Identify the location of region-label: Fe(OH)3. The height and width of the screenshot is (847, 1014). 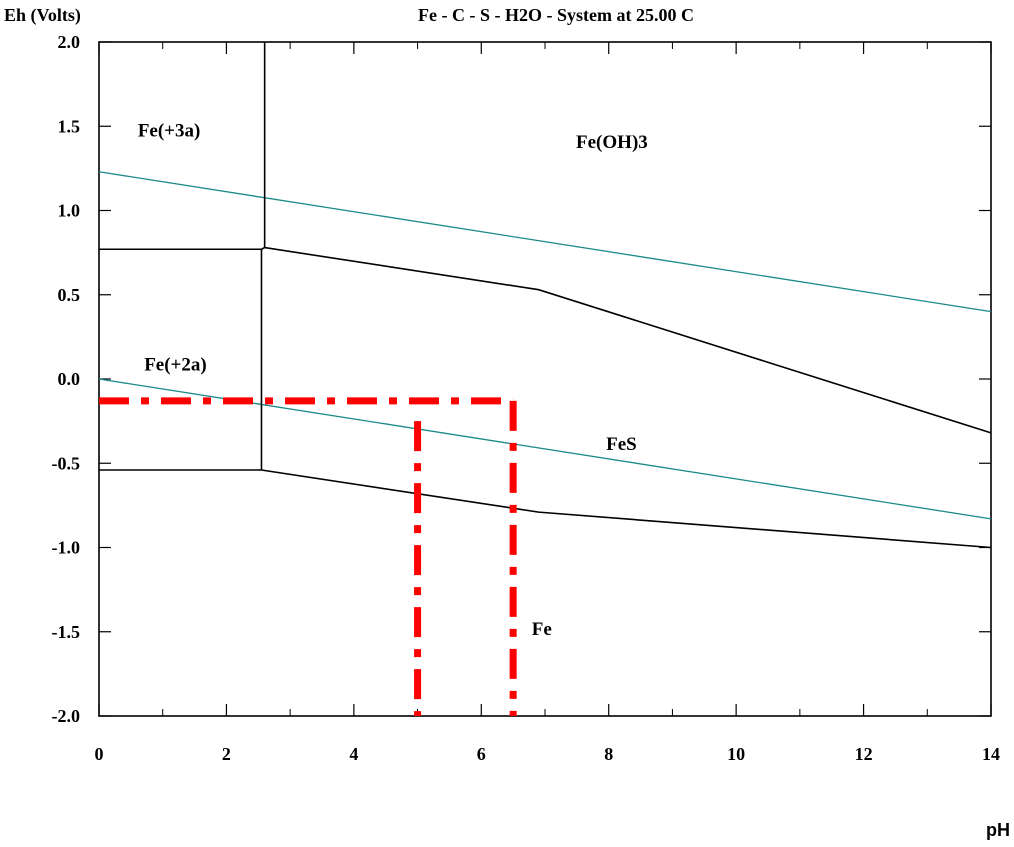
(612, 142).